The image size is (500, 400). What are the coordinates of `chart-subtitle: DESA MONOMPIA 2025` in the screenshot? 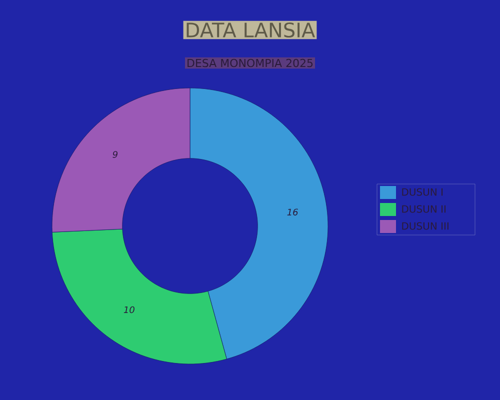 It's located at (250, 63).